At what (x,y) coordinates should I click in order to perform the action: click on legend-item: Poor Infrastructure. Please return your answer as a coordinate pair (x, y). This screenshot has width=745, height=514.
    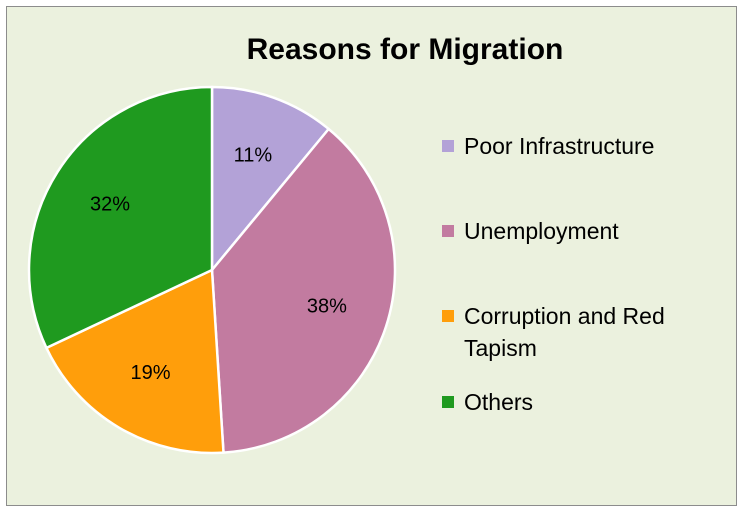
    Looking at the image, I should click on (578, 146).